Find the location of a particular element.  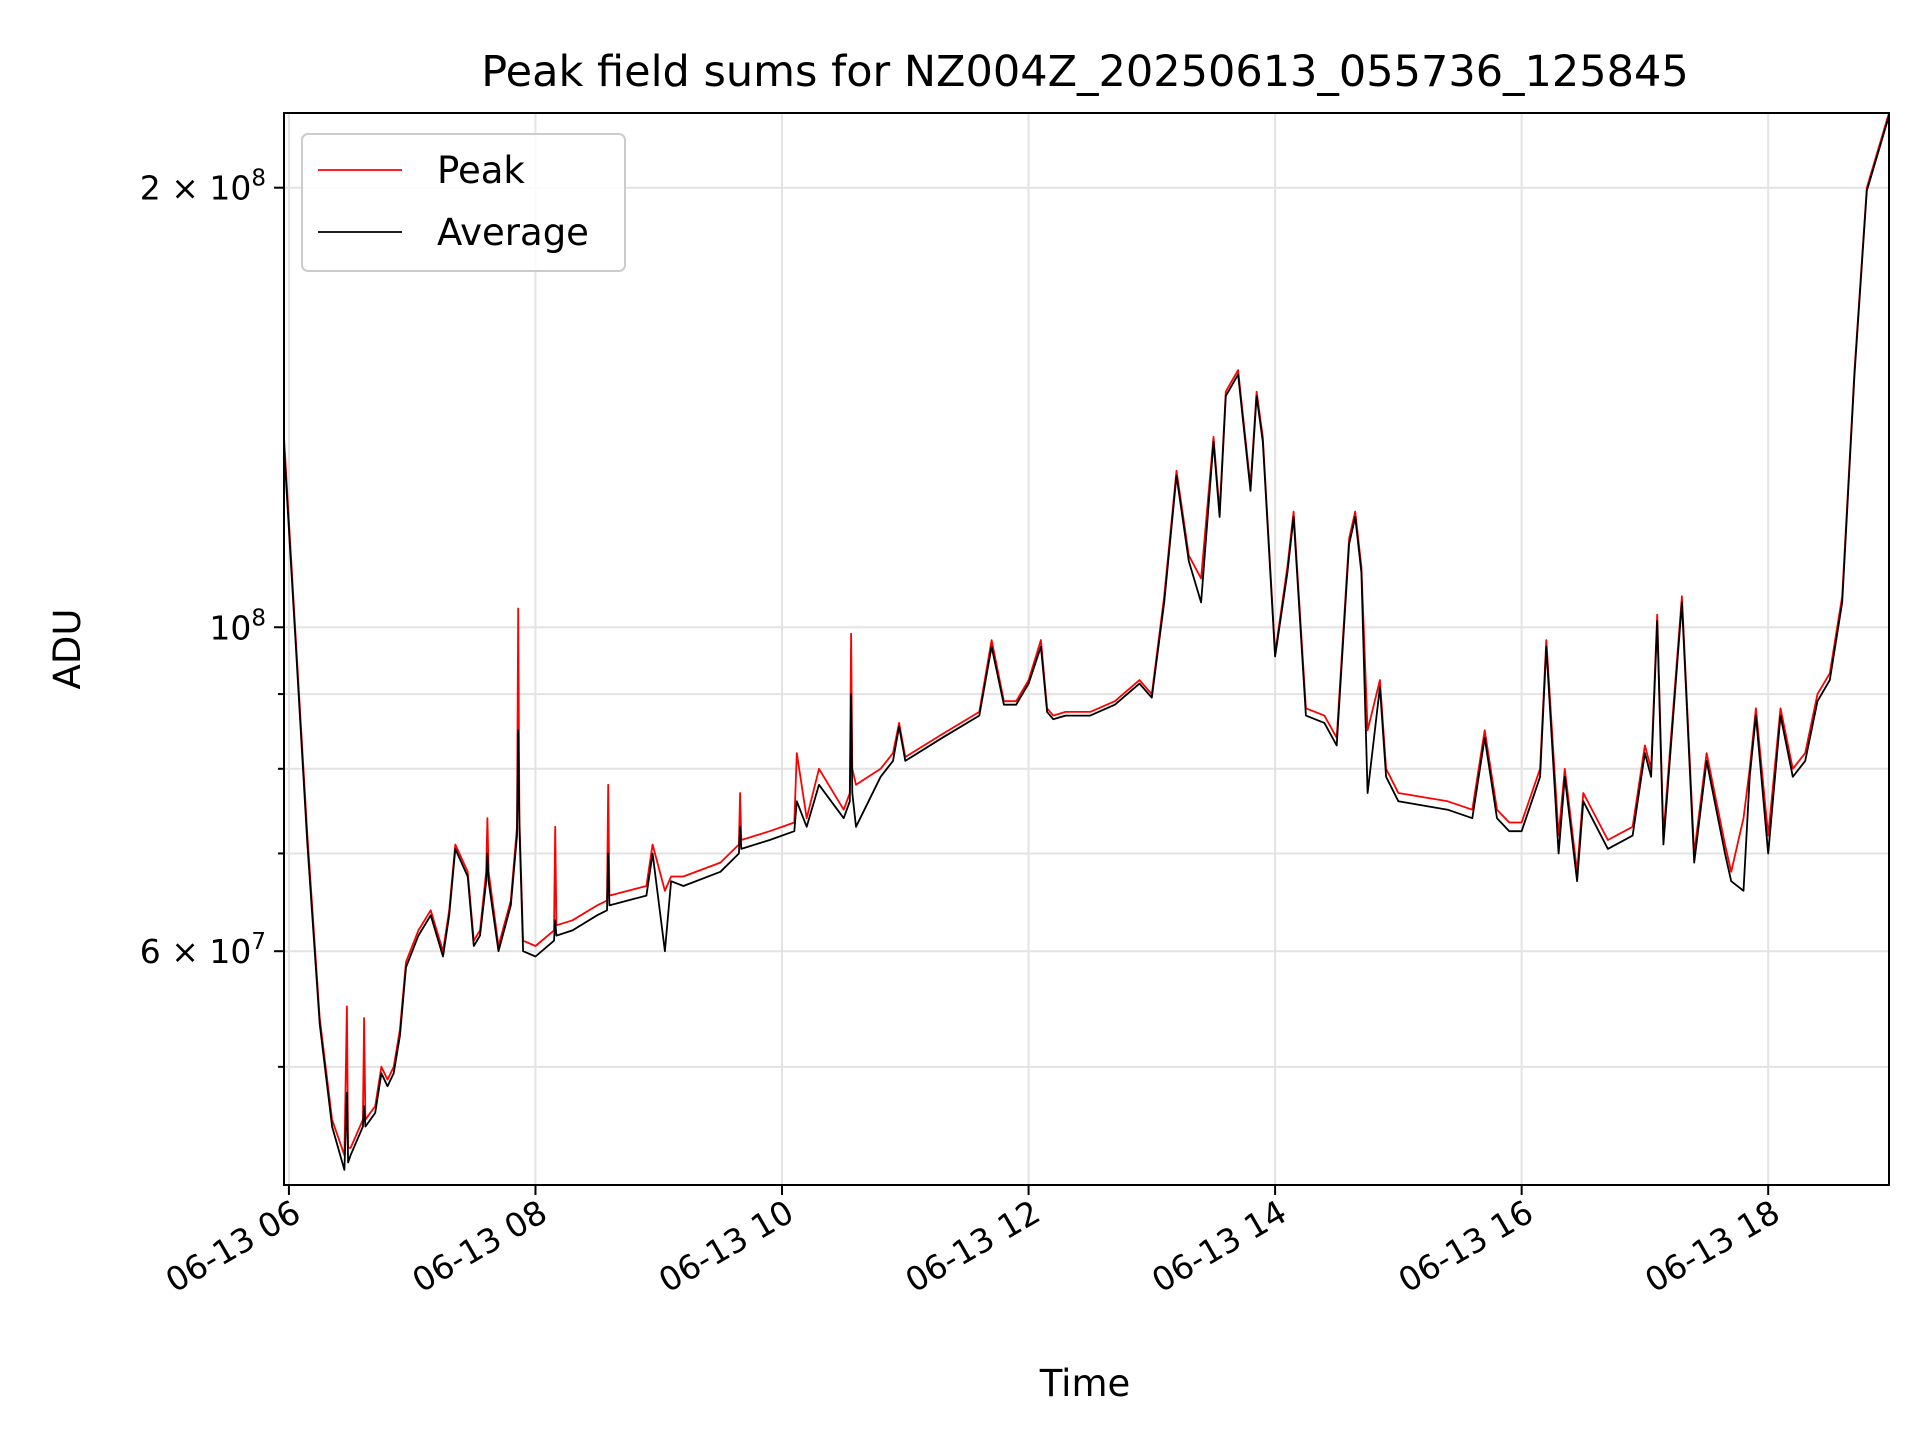

y-axis-label: ADU is located at coordinates (67, 649).